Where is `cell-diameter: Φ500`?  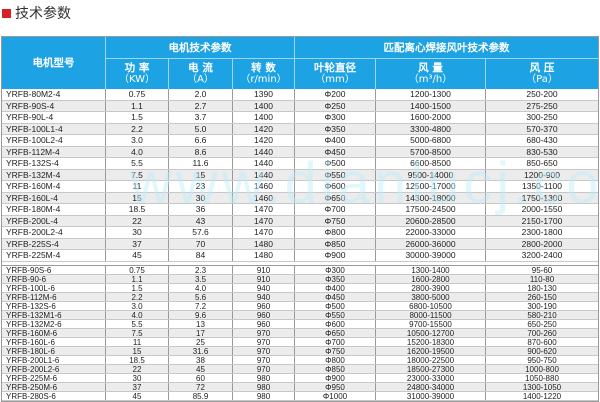
cell-diameter: Φ500 is located at coordinates (335, 305).